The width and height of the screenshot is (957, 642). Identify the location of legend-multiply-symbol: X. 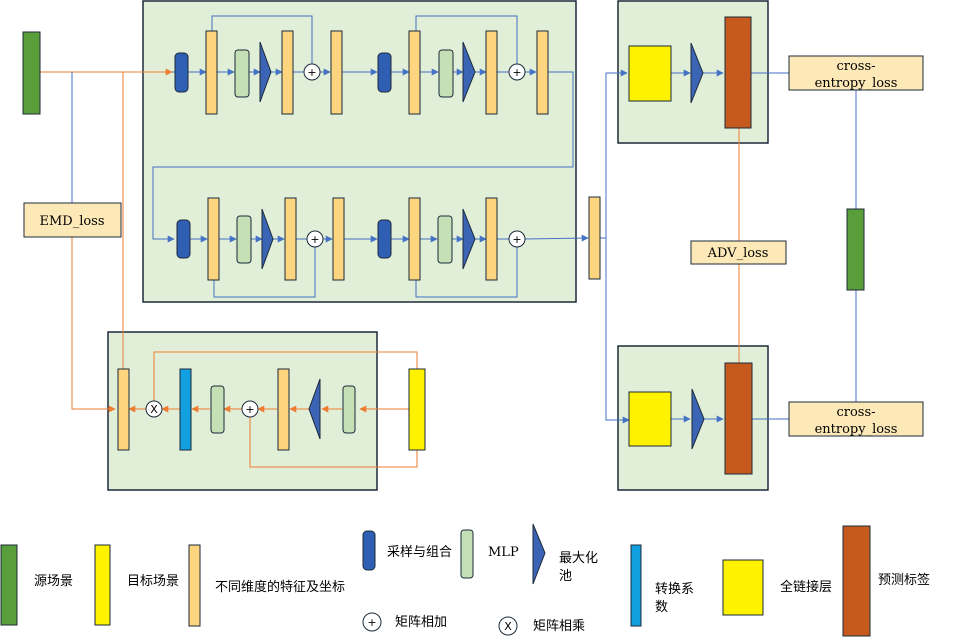
(508, 626).